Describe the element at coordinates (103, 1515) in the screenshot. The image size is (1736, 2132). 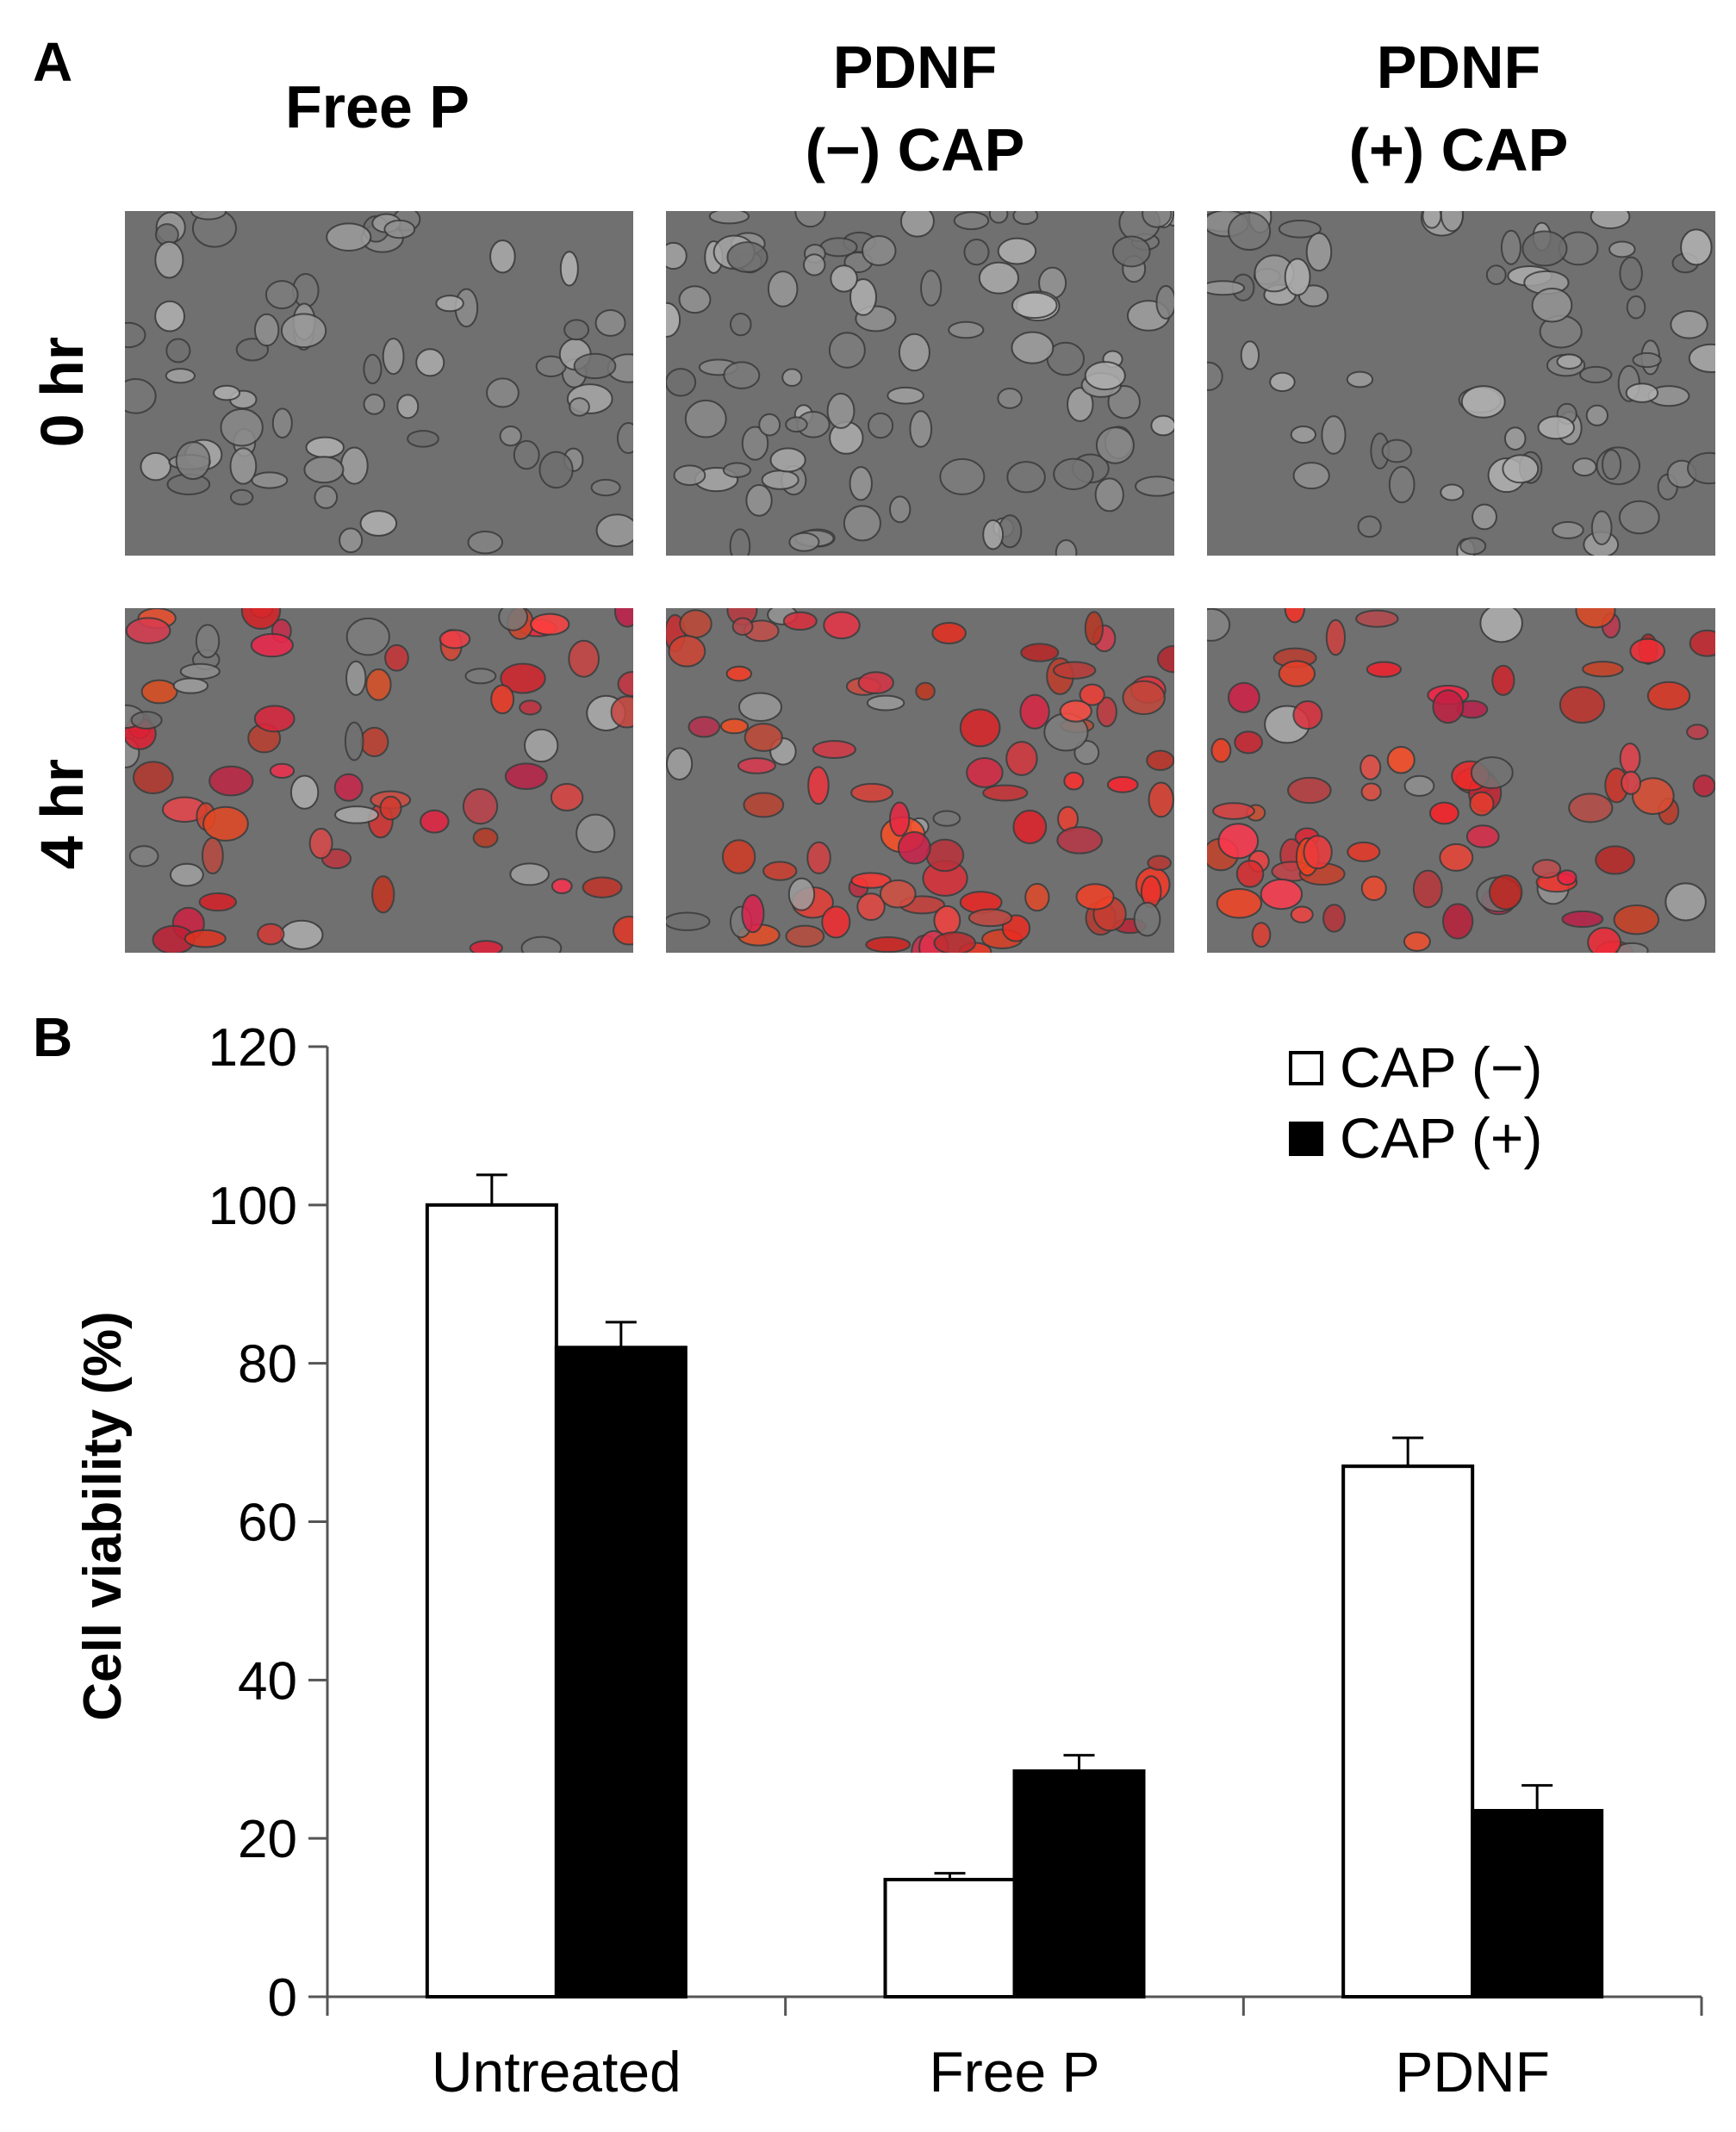
I see `y-axis-label: Cell viability (%)` at that location.